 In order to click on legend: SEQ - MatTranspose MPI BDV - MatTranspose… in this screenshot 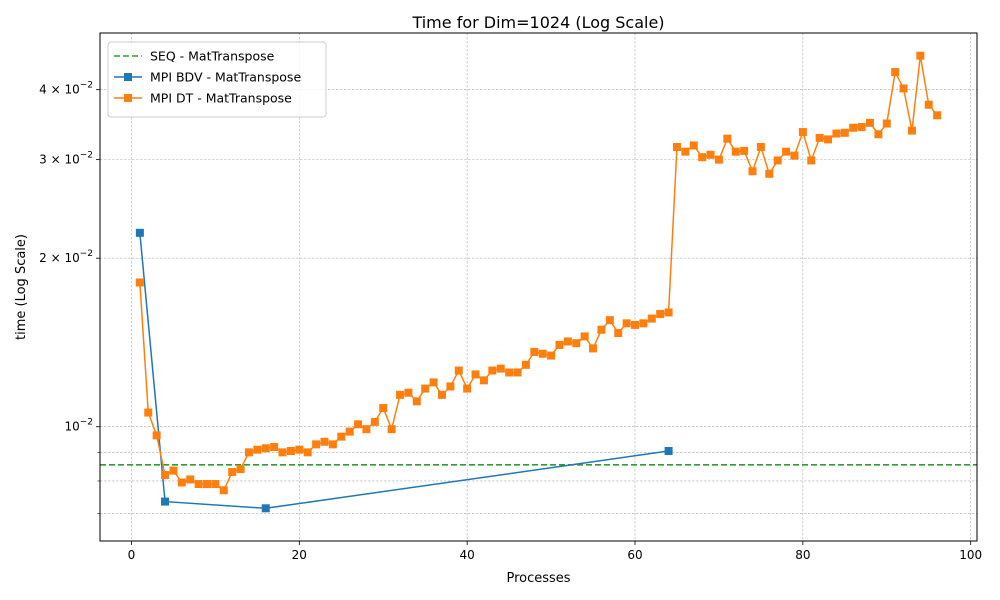, I will do `click(217, 79)`.